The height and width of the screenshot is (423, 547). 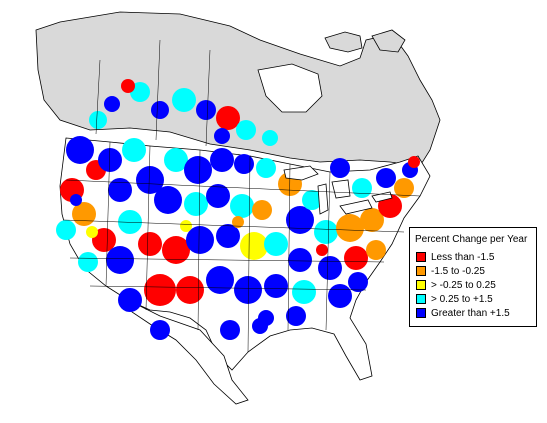 I want to click on legend-item-0-25-to-1-5: > 0.25 to +1.5, so click(x=454, y=299).